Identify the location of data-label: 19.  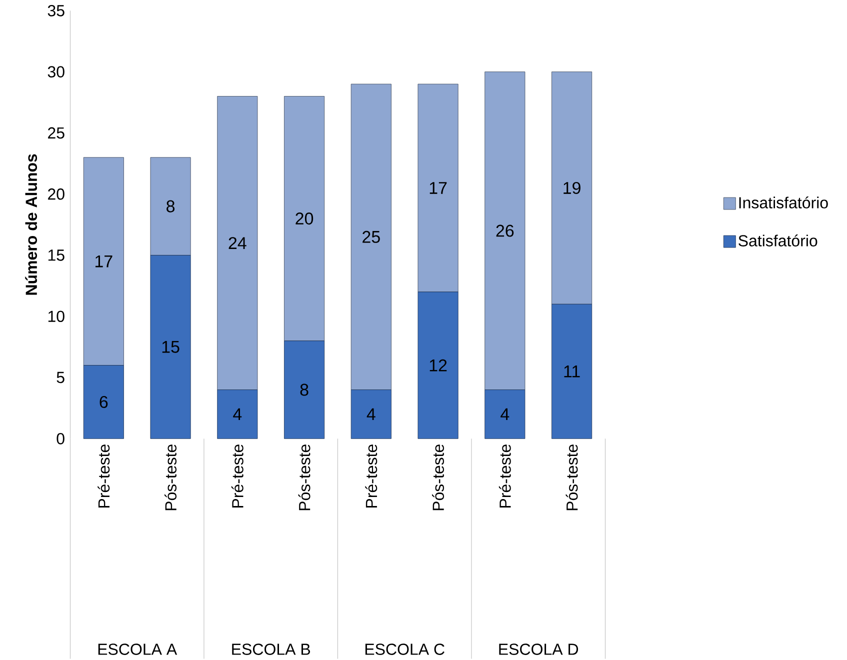
(572, 188).